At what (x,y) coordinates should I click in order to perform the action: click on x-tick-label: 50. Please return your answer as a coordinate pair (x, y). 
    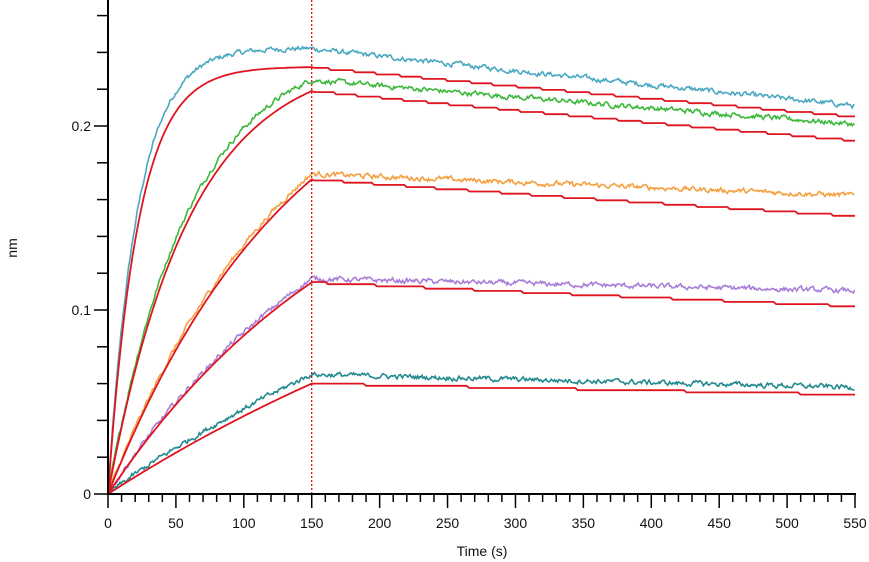
    Looking at the image, I should click on (176, 523).